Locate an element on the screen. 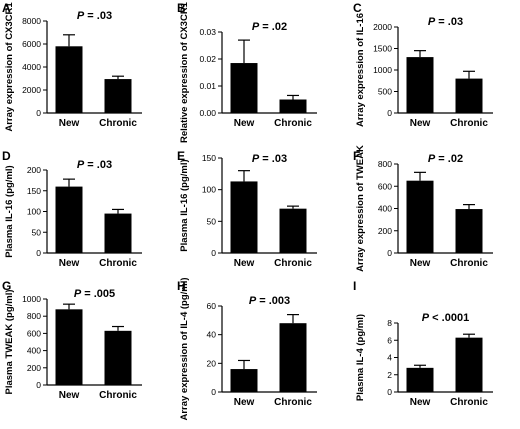 The height and width of the screenshot is (429, 520). y-axis-label: Plasma TWEAK (pg/ml) is located at coordinates (9, 341).